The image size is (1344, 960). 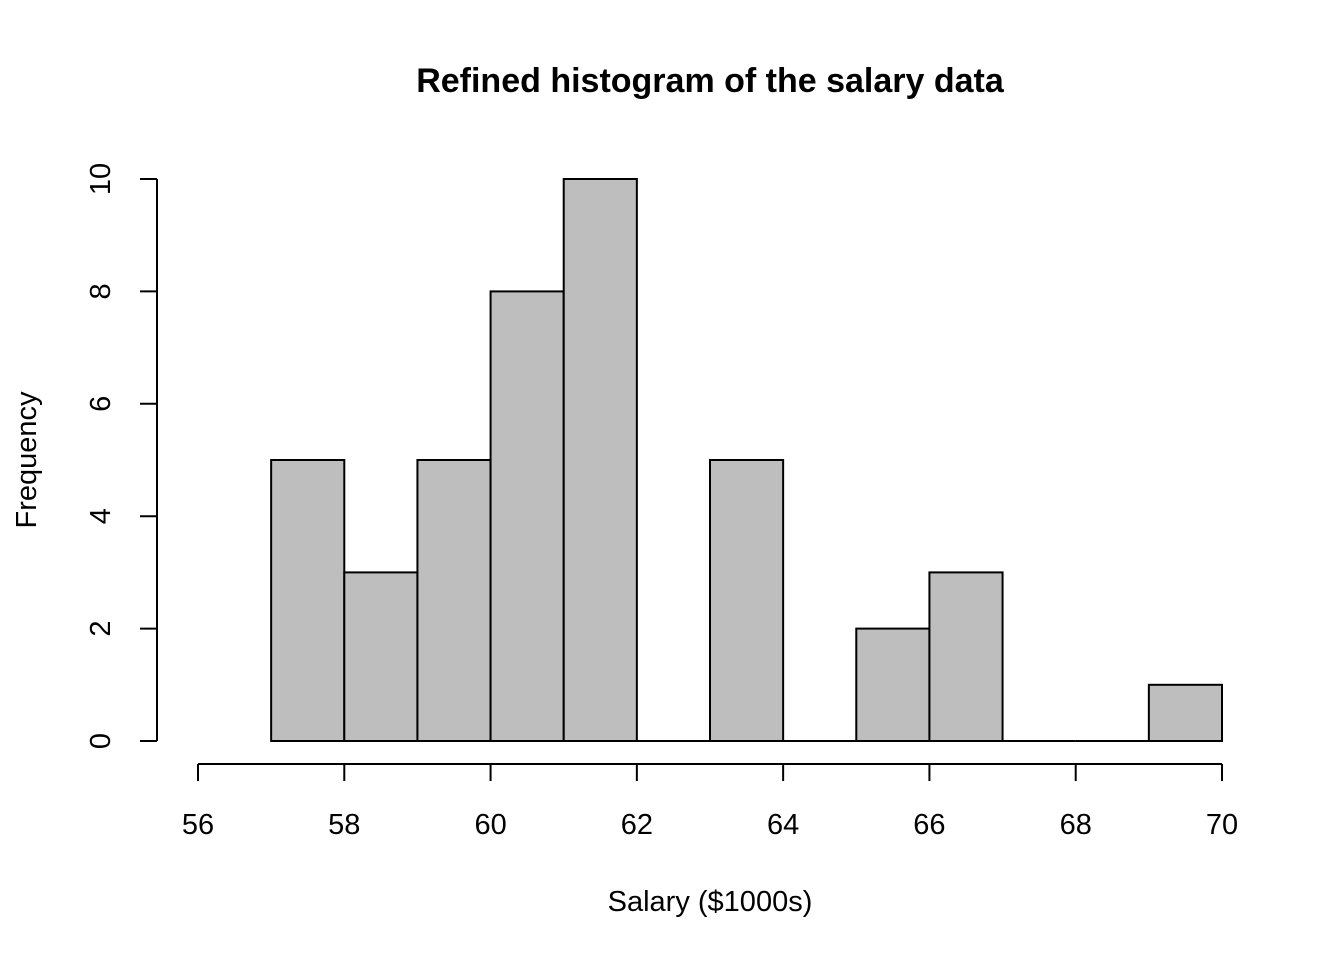 What do you see at coordinates (710, 81) in the screenshot?
I see `chart-title: Refined histogram of the salary data` at bounding box center [710, 81].